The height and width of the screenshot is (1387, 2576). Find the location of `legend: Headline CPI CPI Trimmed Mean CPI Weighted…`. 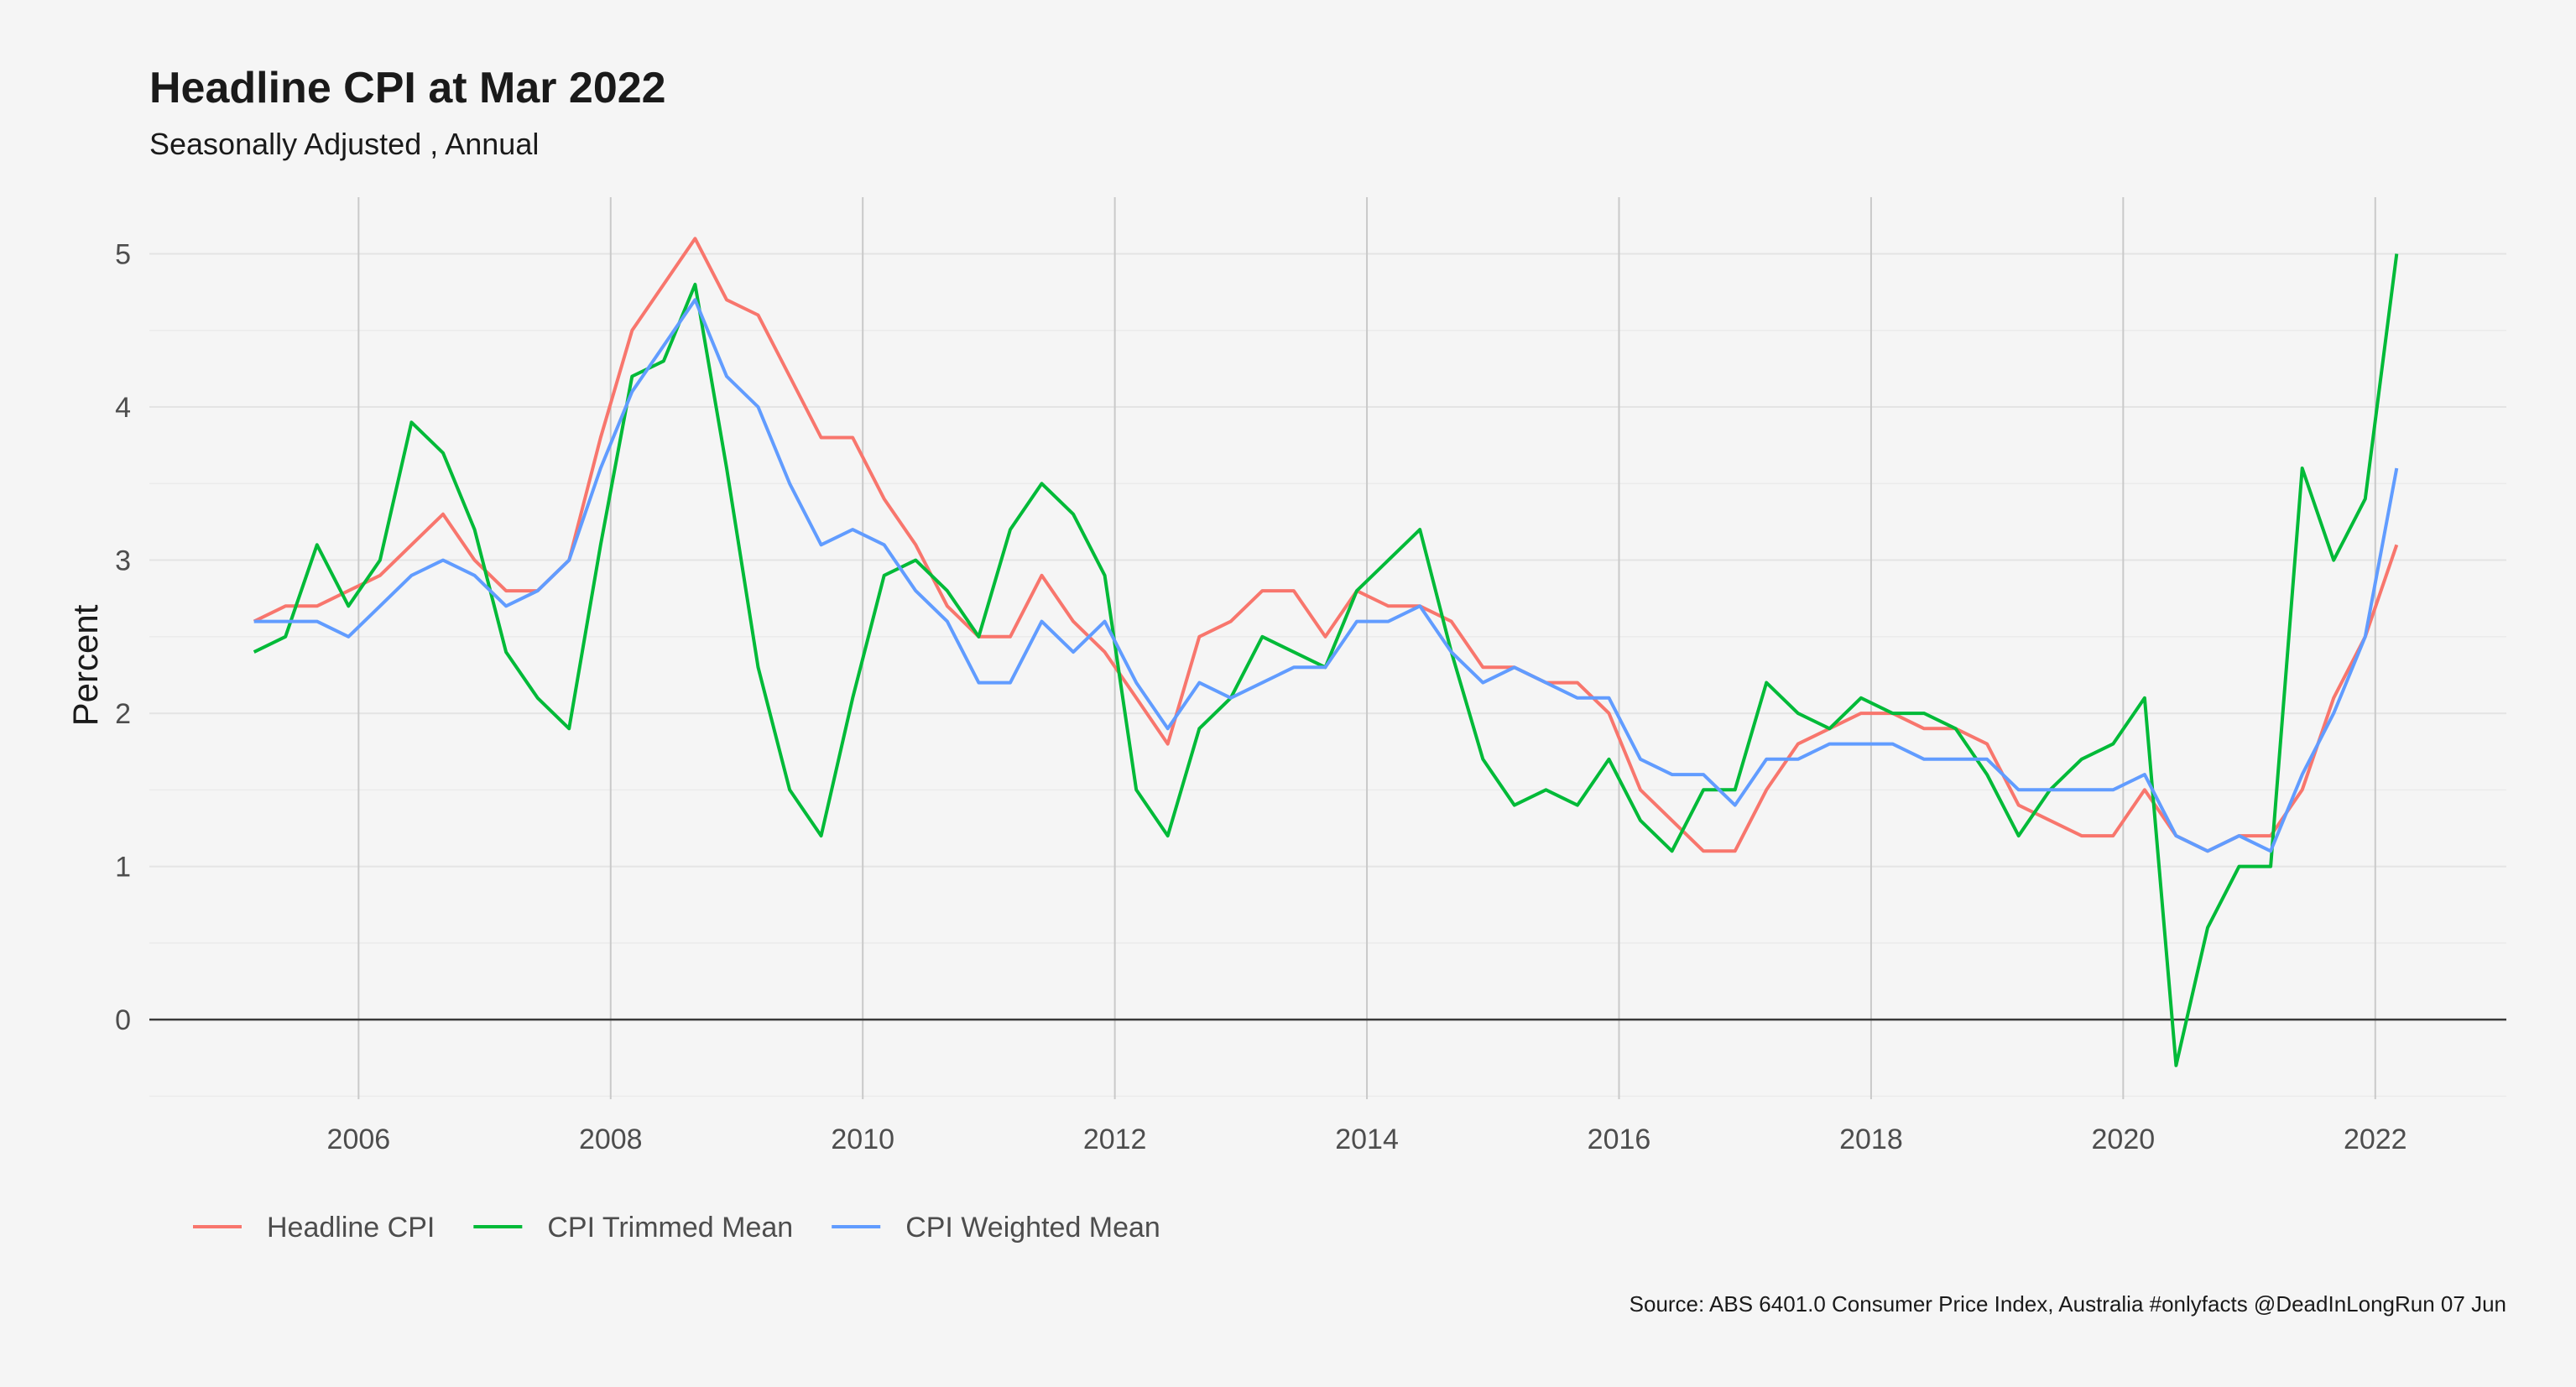

legend: Headline CPI CPI Trimmed Mean CPI Weighted… is located at coordinates (676, 1228).